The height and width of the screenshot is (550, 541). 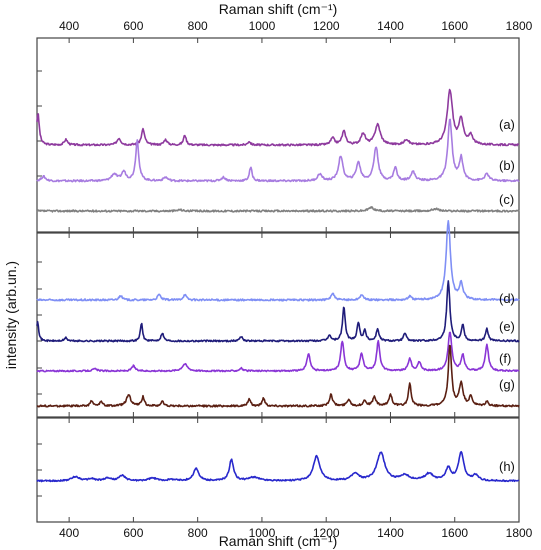 I want to click on series-line-g, so click(x=278, y=376).